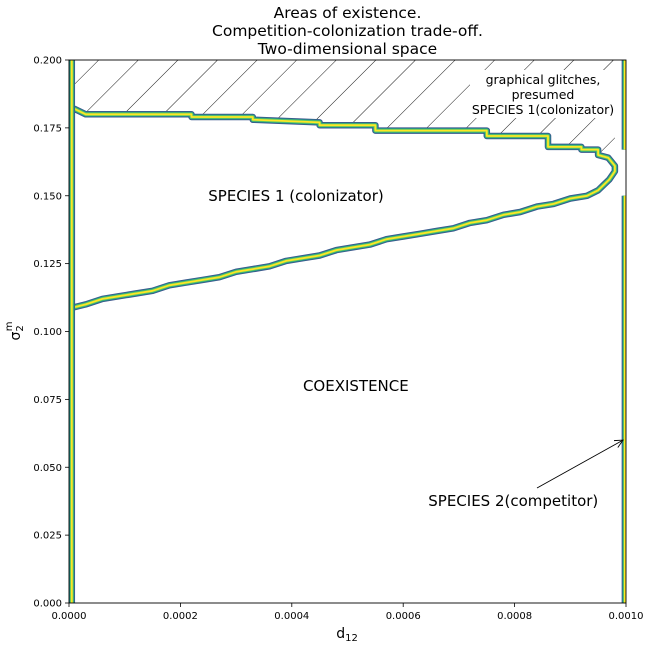 The height and width of the screenshot is (650, 650). I want to click on label-species1: SPECIES 1 (colonizator), so click(295, 196).